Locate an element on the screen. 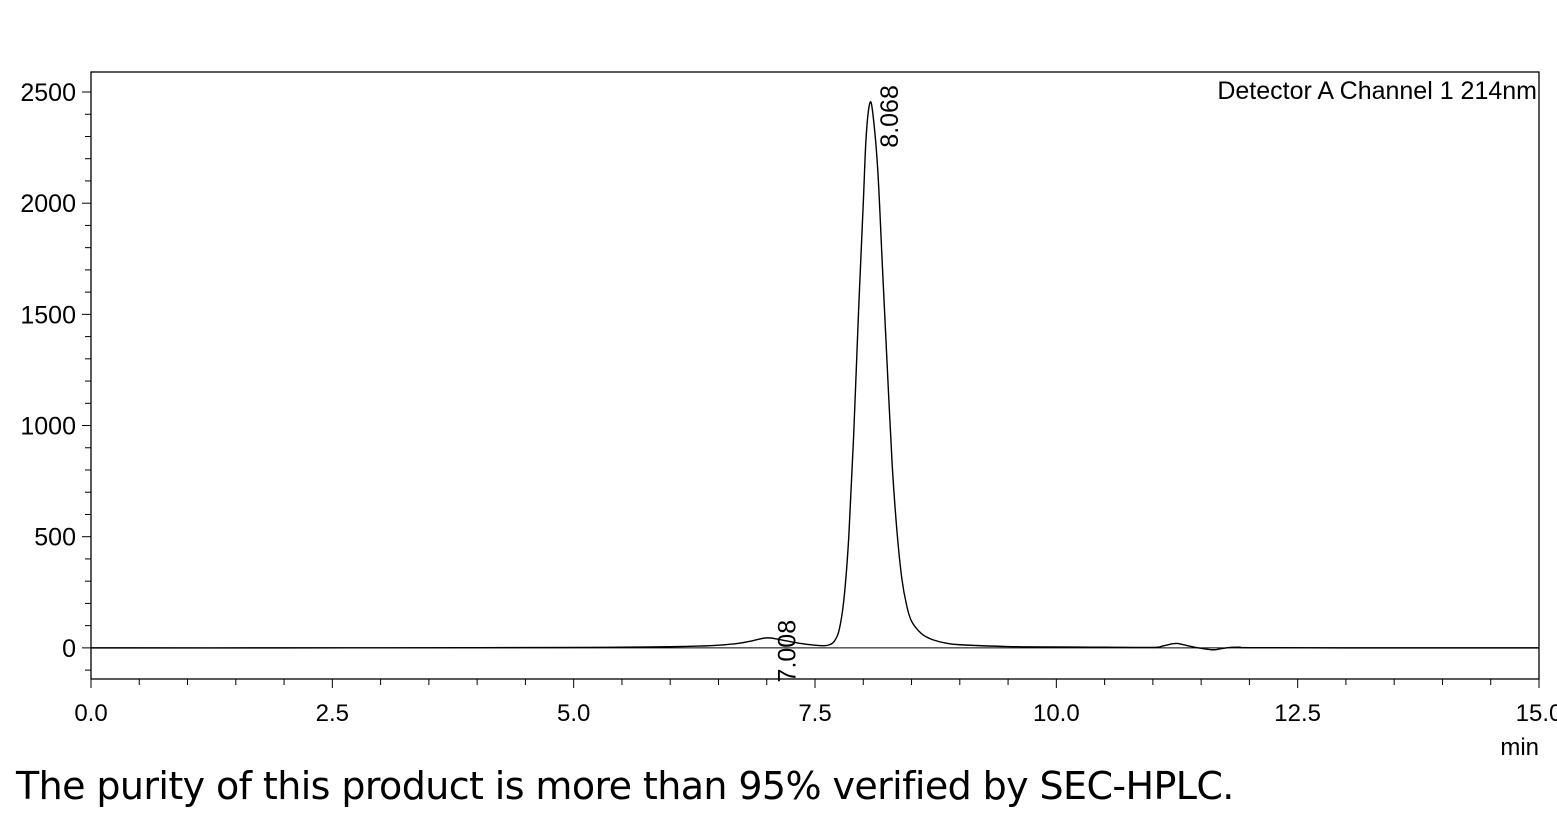 The image size is (1557, 828). y-tick-label: 2500 is located at coordinates (48, 93).